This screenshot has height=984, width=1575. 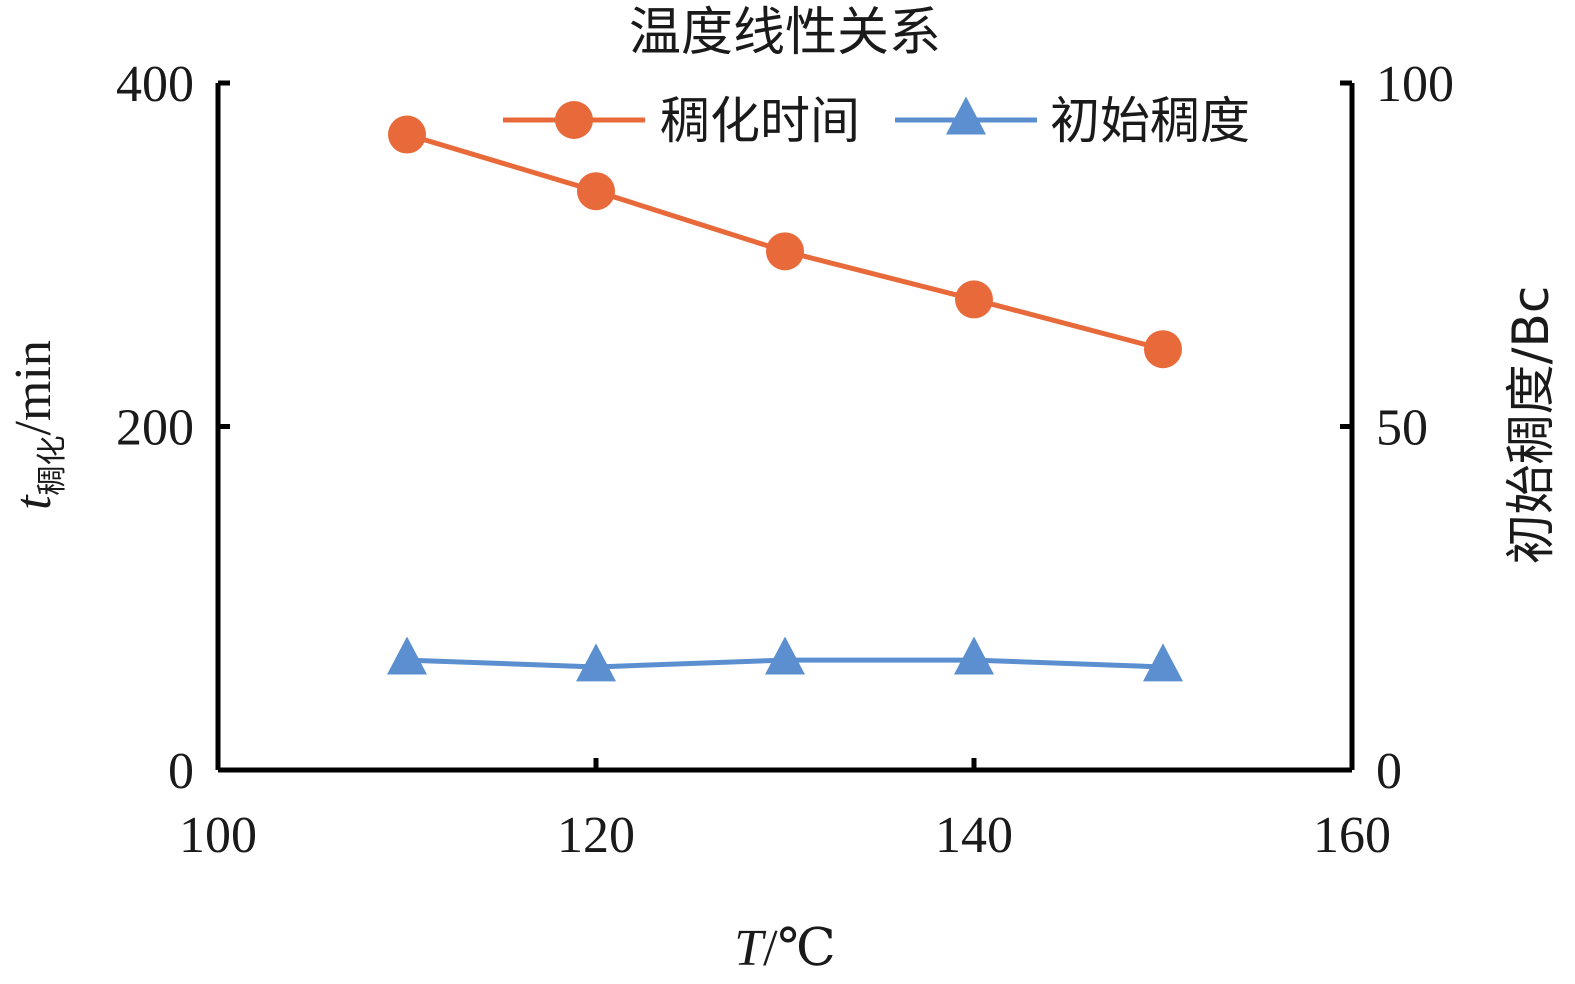 I want to click on legend-label-initial-consistency: 初始稠度, so click(x=1150, y=121).